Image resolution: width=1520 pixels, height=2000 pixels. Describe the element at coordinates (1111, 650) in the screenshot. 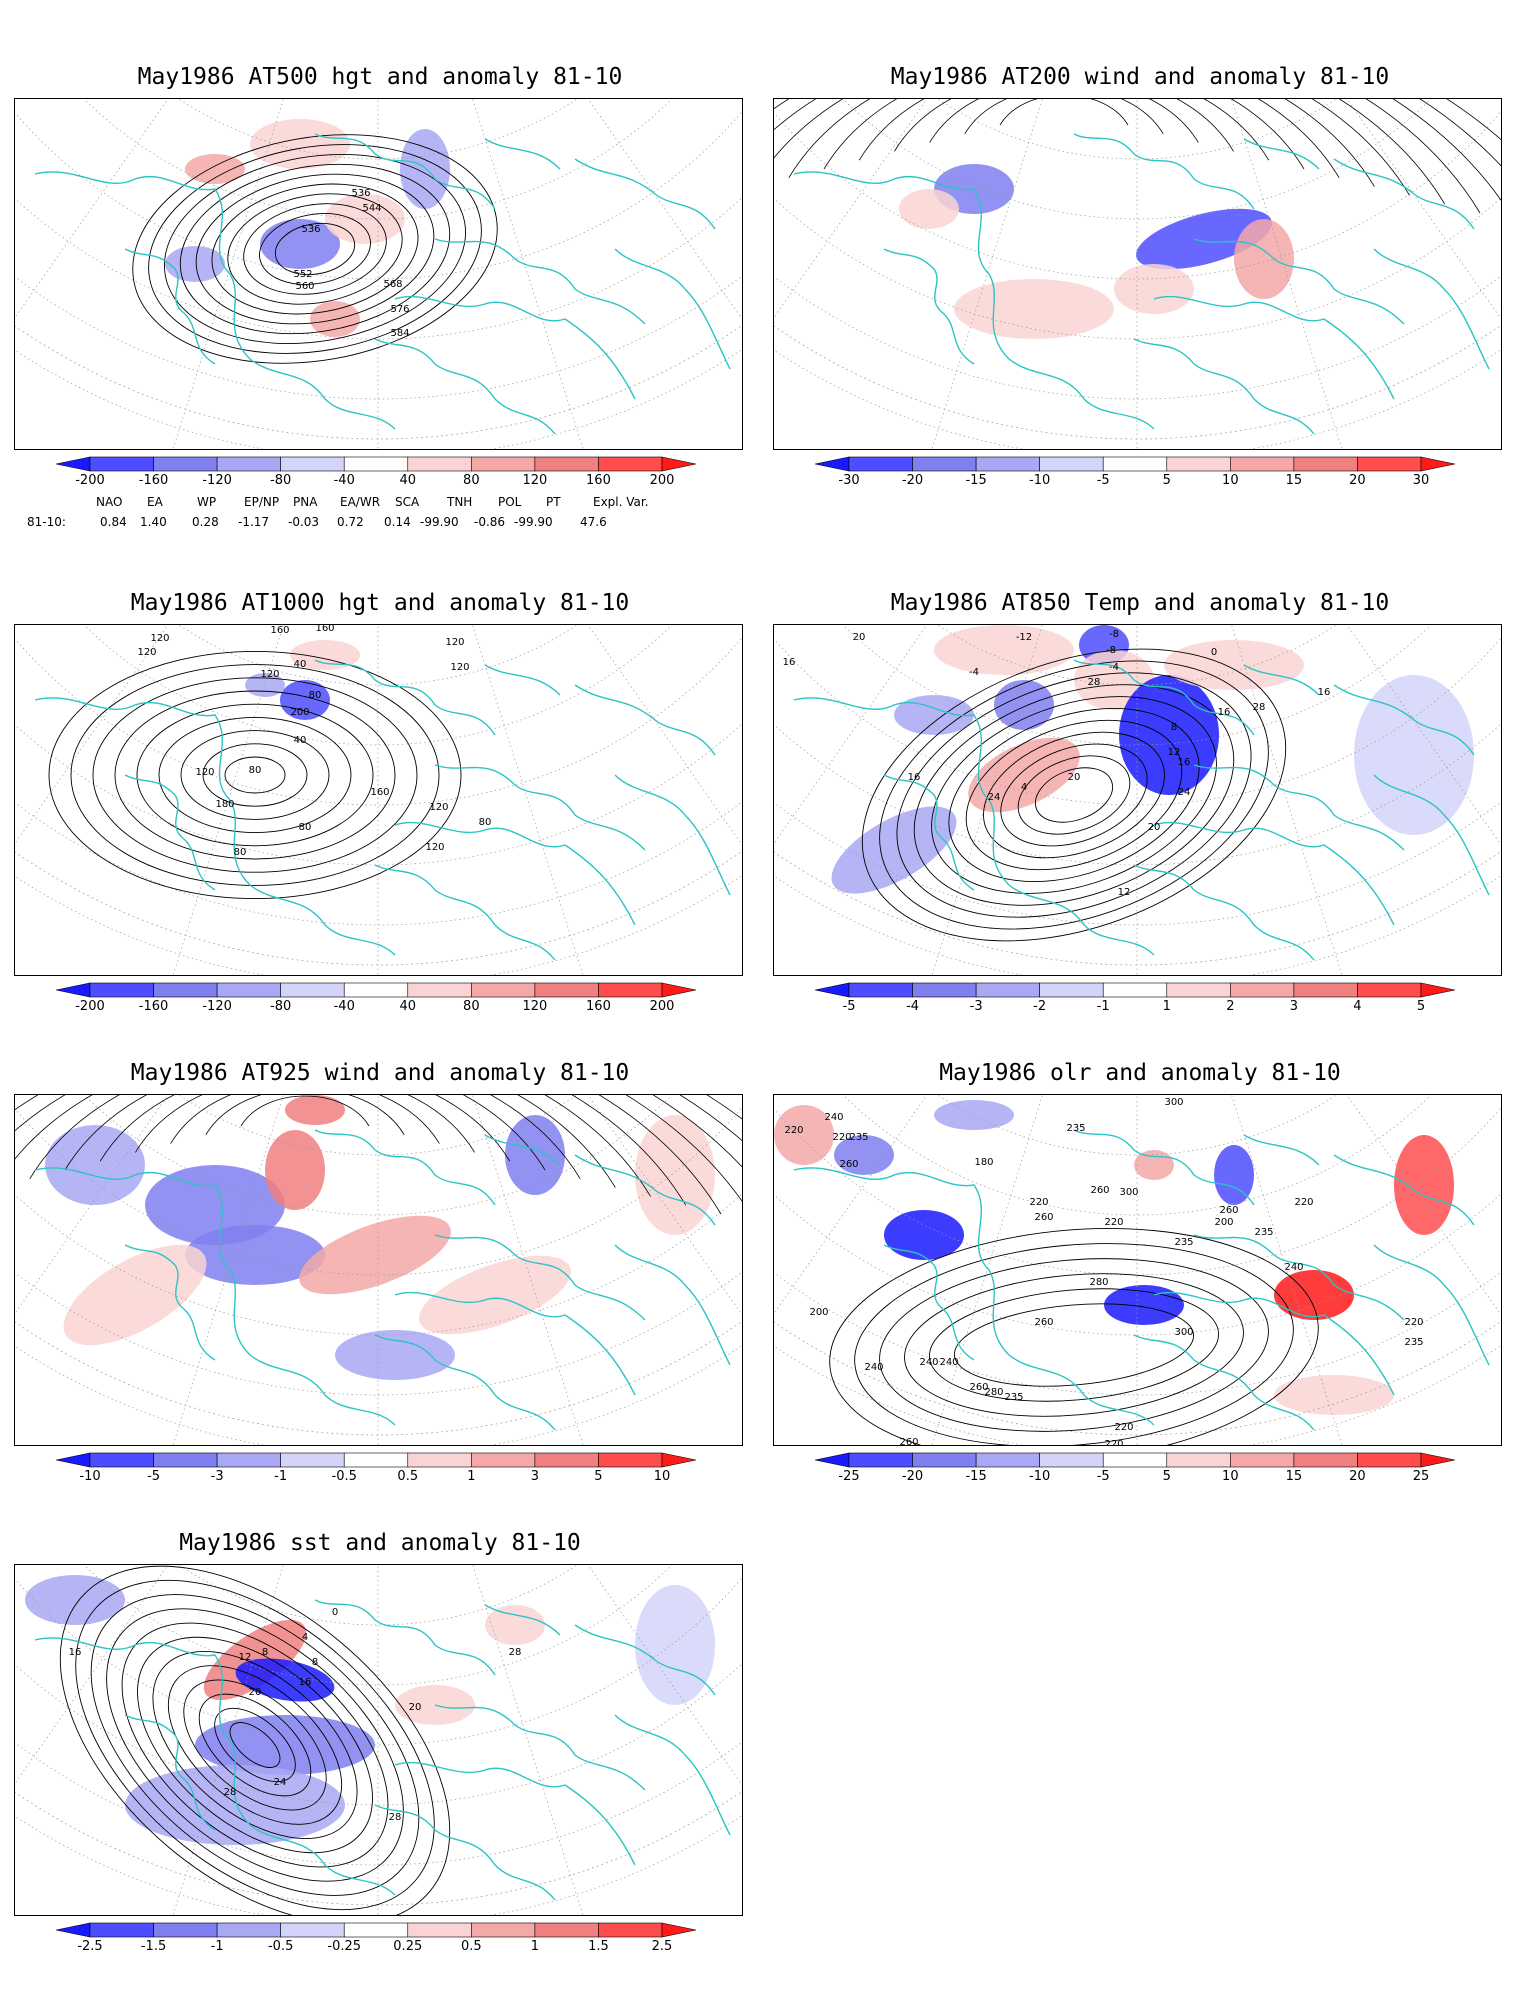

I see `contour-label: -8` at that location.